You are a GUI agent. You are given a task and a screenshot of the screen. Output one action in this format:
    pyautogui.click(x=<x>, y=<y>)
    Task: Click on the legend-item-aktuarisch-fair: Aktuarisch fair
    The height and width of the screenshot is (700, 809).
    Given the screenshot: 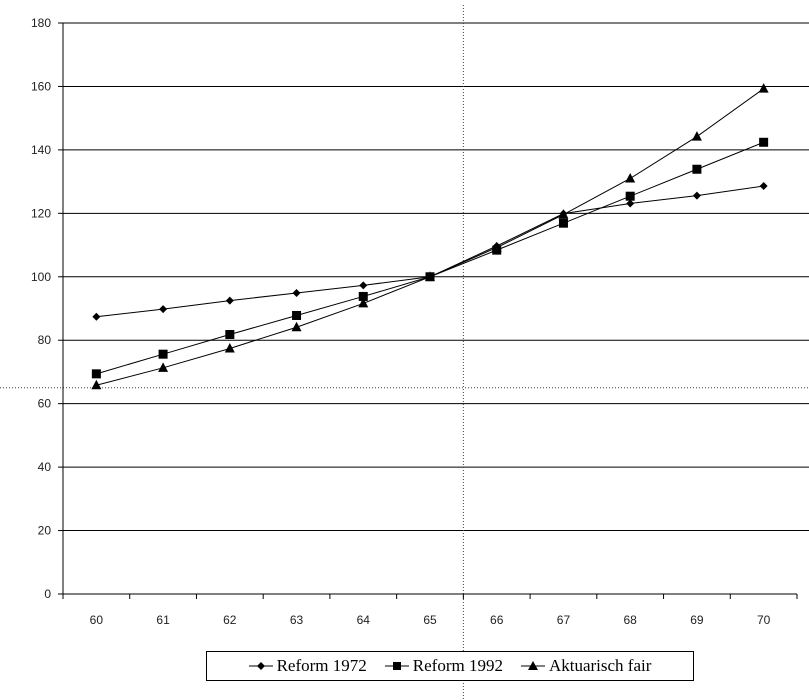 What is the action you would take?
    pyautogui.click(x=586, y=666)
    